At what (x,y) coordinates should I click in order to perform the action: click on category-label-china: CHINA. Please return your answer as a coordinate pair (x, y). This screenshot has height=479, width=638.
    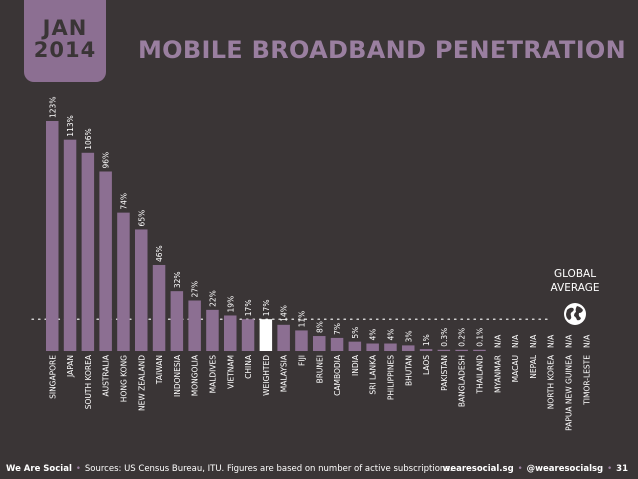
    Looking at the image, I should click on (248, 366).